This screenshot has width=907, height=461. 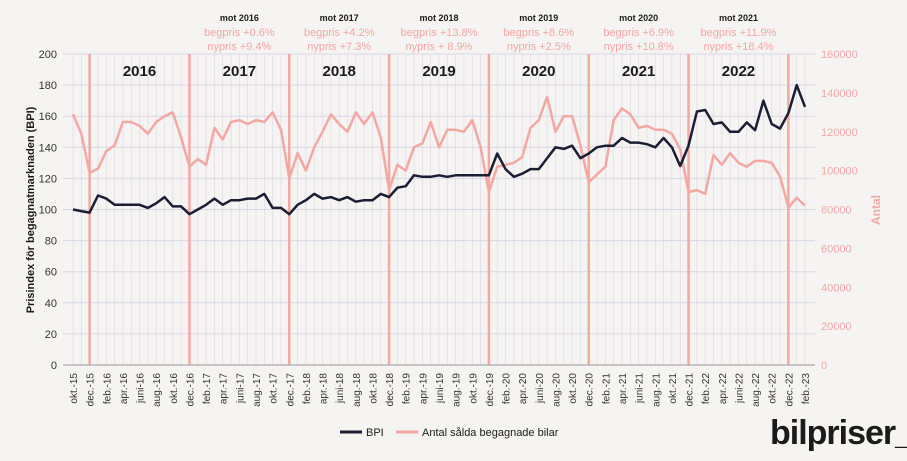 I want to click on x-tick-label: feb.-18, so click(x=307, y=389).